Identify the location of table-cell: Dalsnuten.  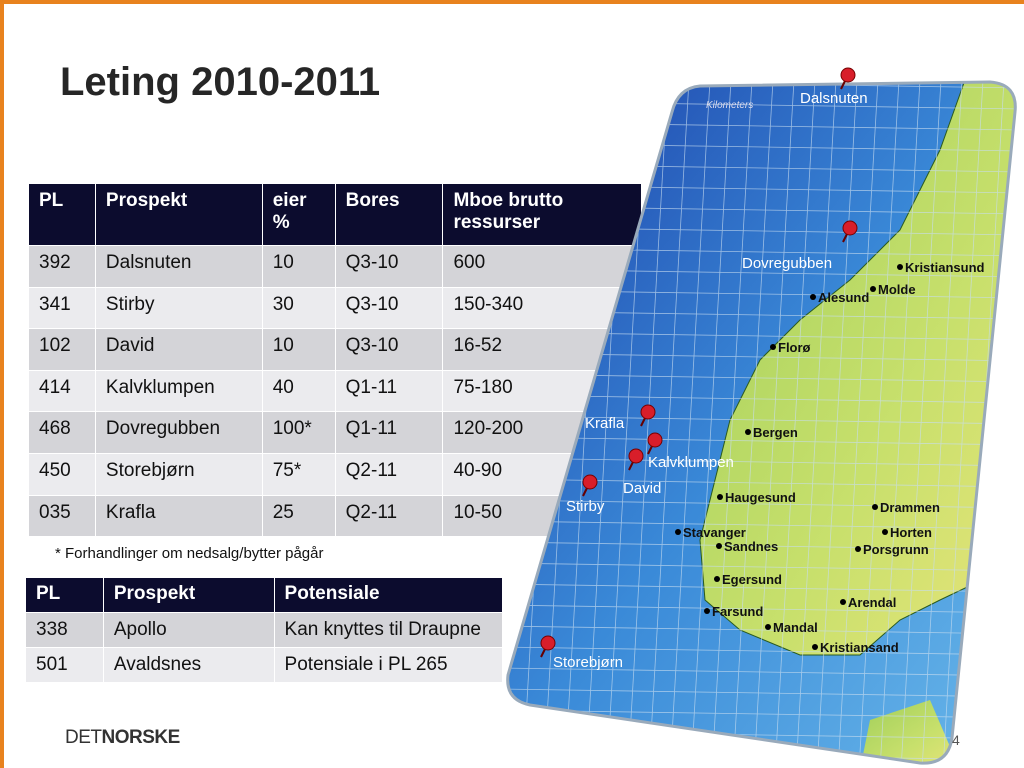
(178, 266).